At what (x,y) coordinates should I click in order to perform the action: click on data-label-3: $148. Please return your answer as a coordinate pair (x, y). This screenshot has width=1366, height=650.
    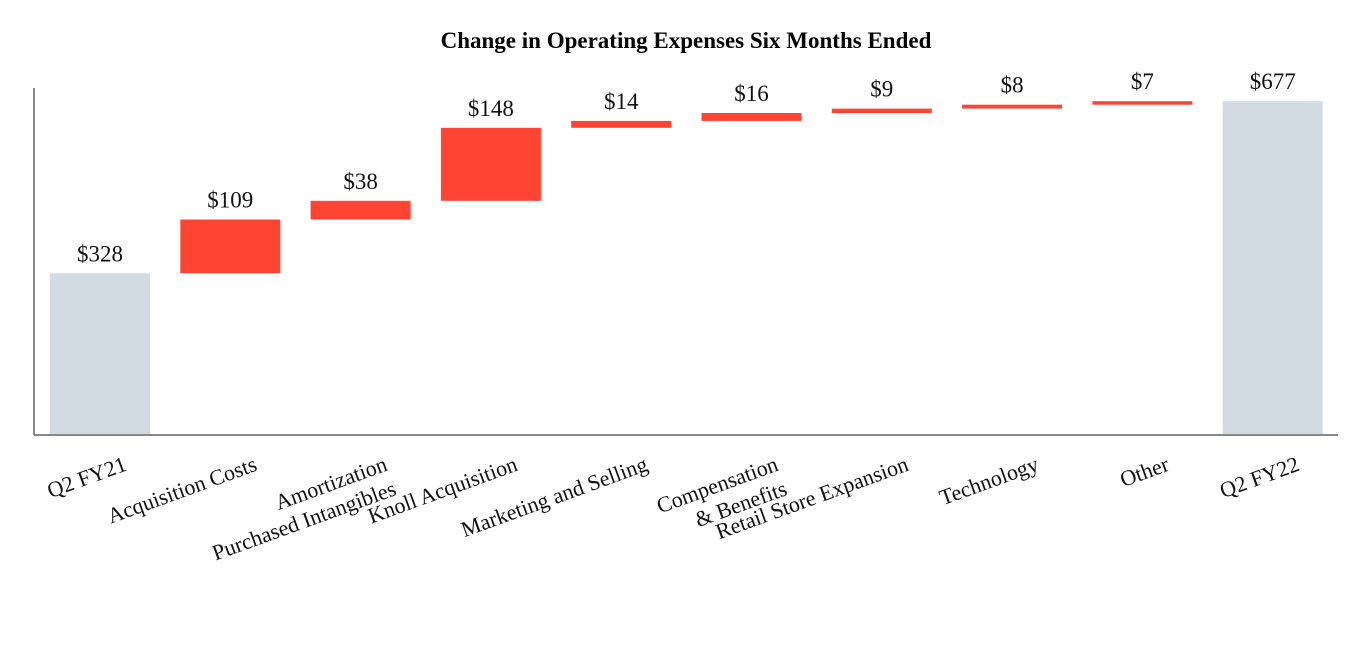
    Looking at the image, I should click on (491, 108).